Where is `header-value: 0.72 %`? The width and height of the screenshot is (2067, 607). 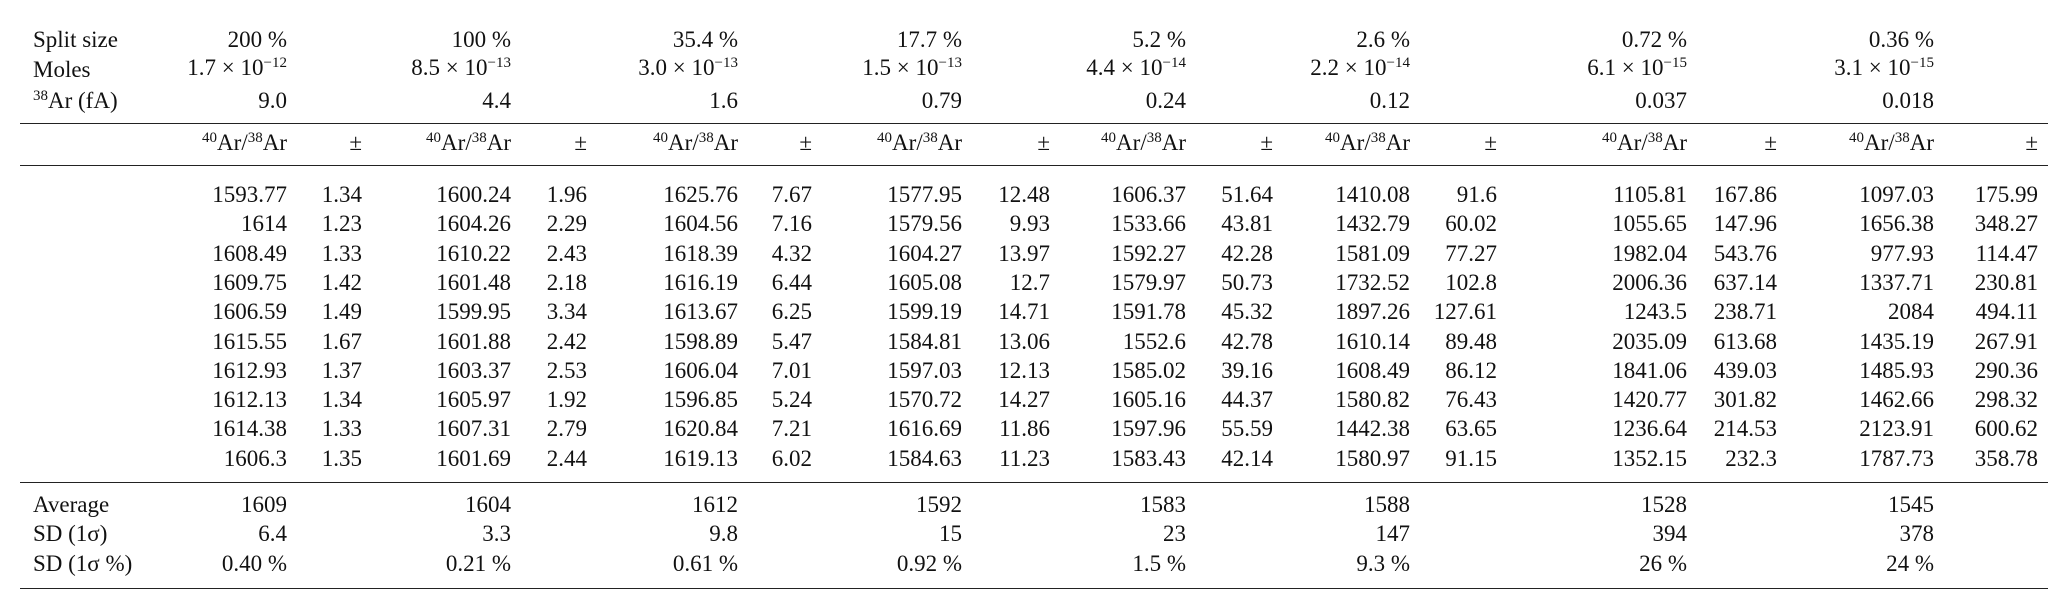
header-value: 0.72 % is located at coordinates (1654, 39).